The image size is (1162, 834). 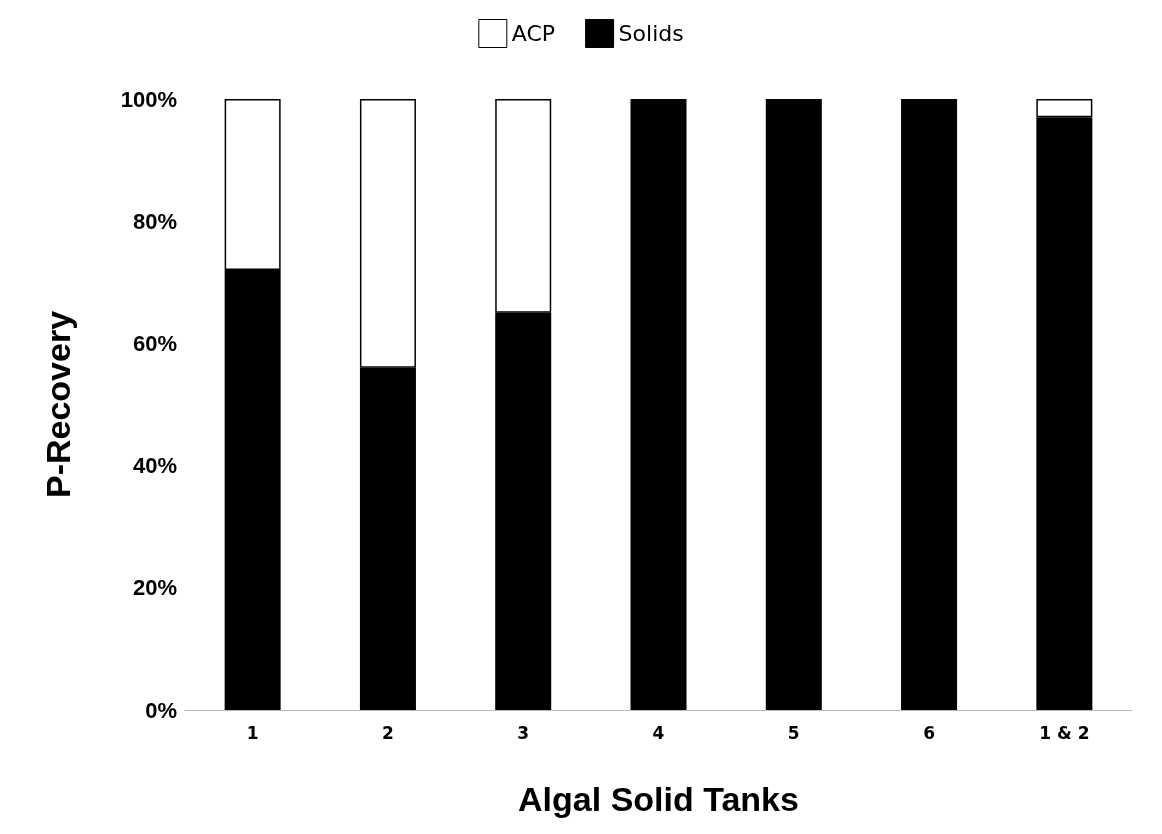 I want to click on y-tick-label: 80%, so click(x=154, y=221).